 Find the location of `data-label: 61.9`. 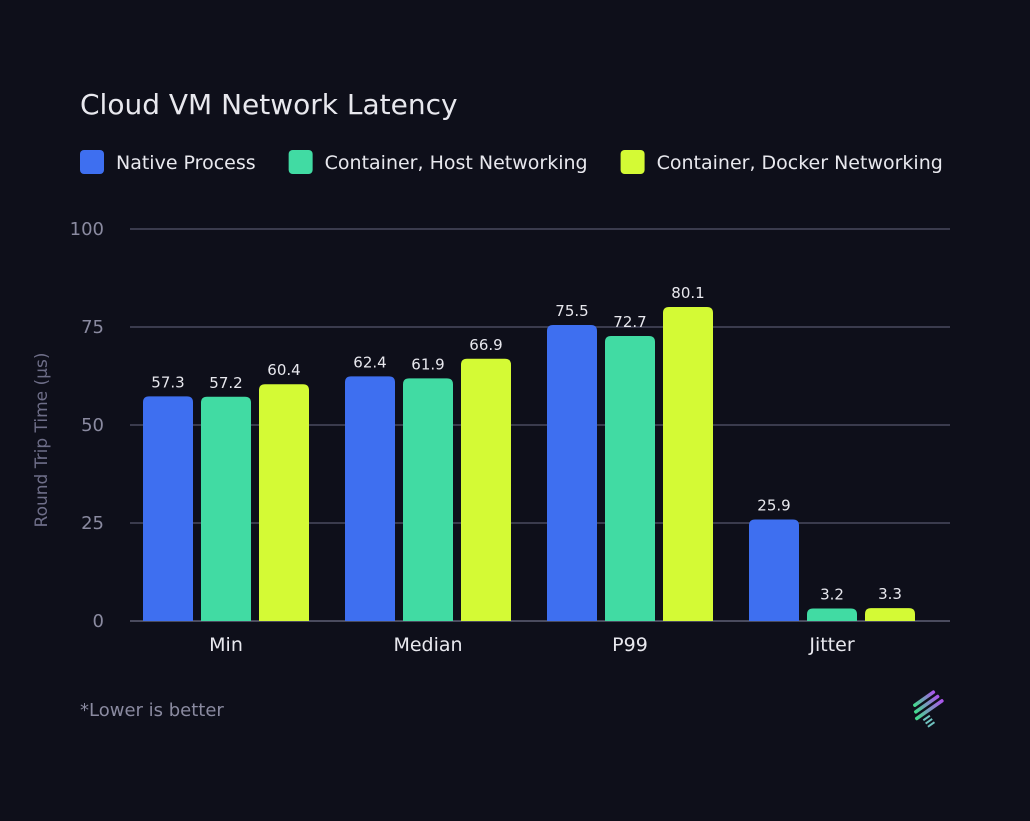

data-label: 61.9 is located at coordinates (427, 364).